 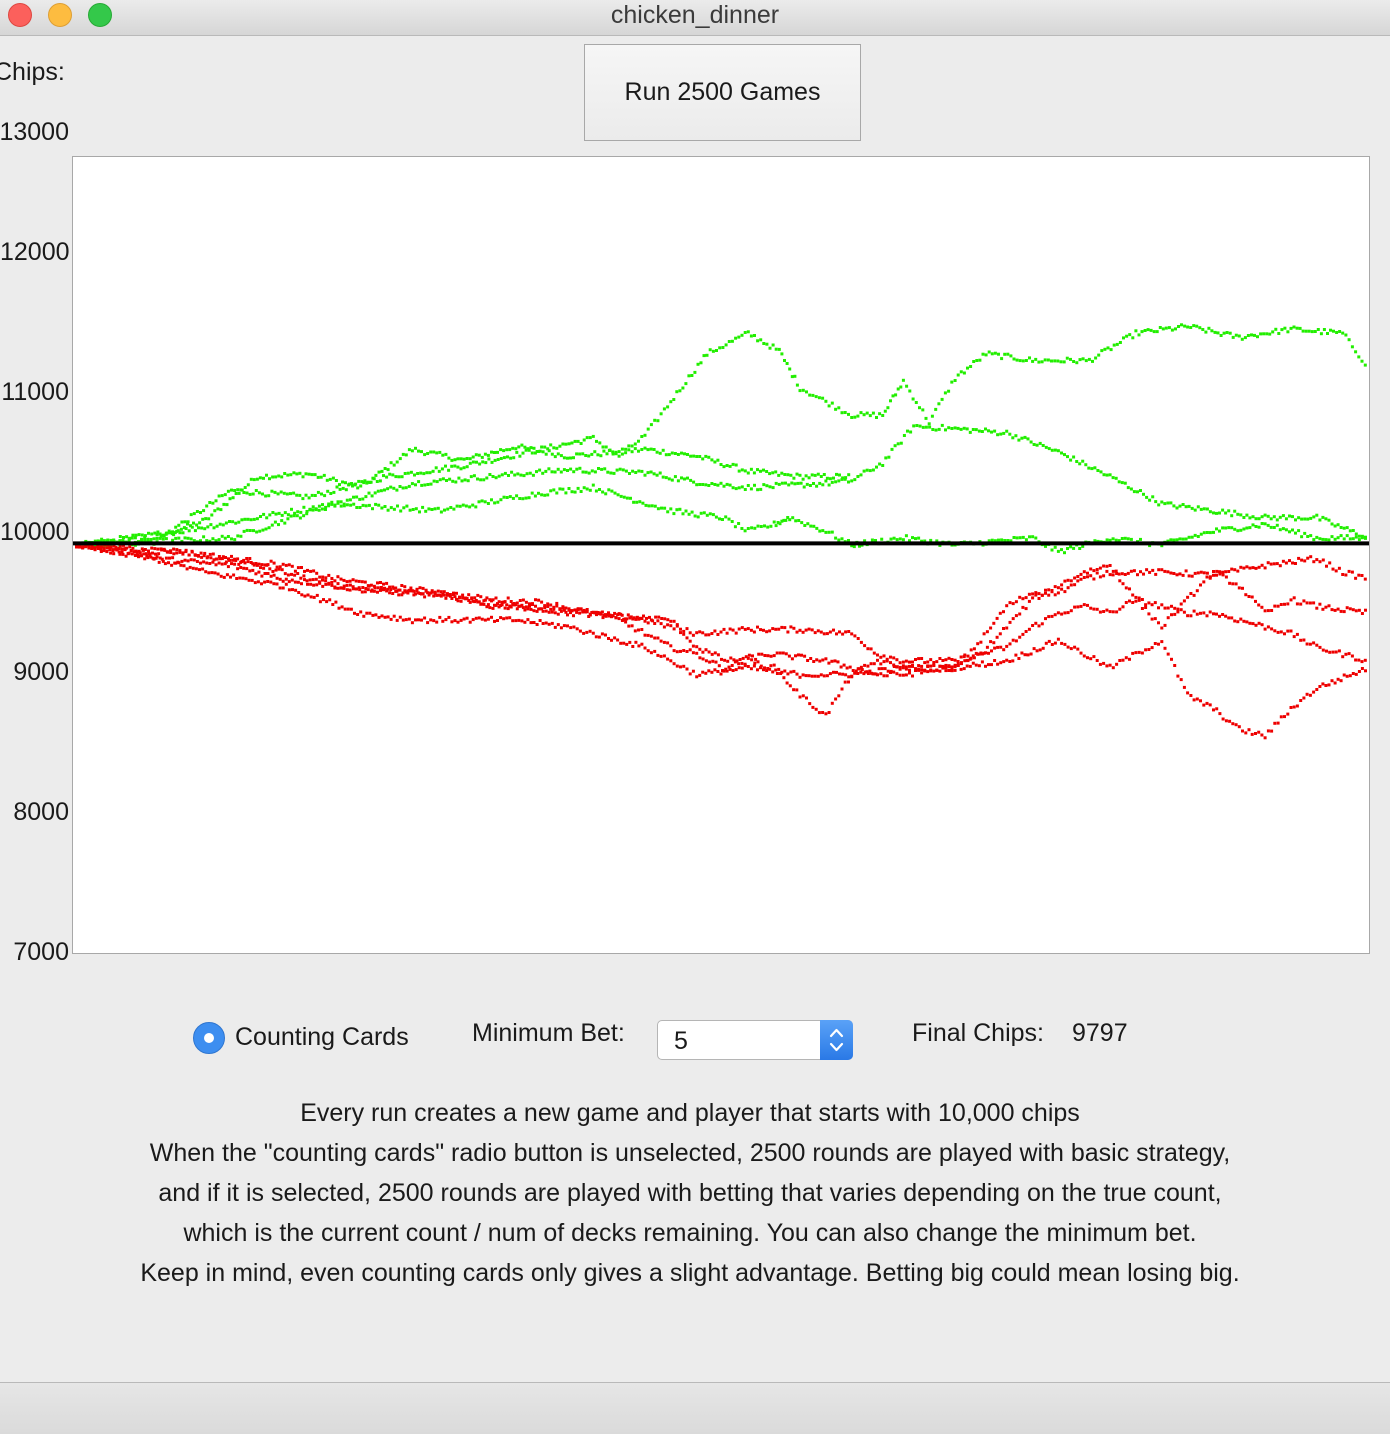 What do you see at coordinates (755, 1040) in the screenshot?
I see `minimum-bet-spinner: 5` at bounding box center [755, 1040].